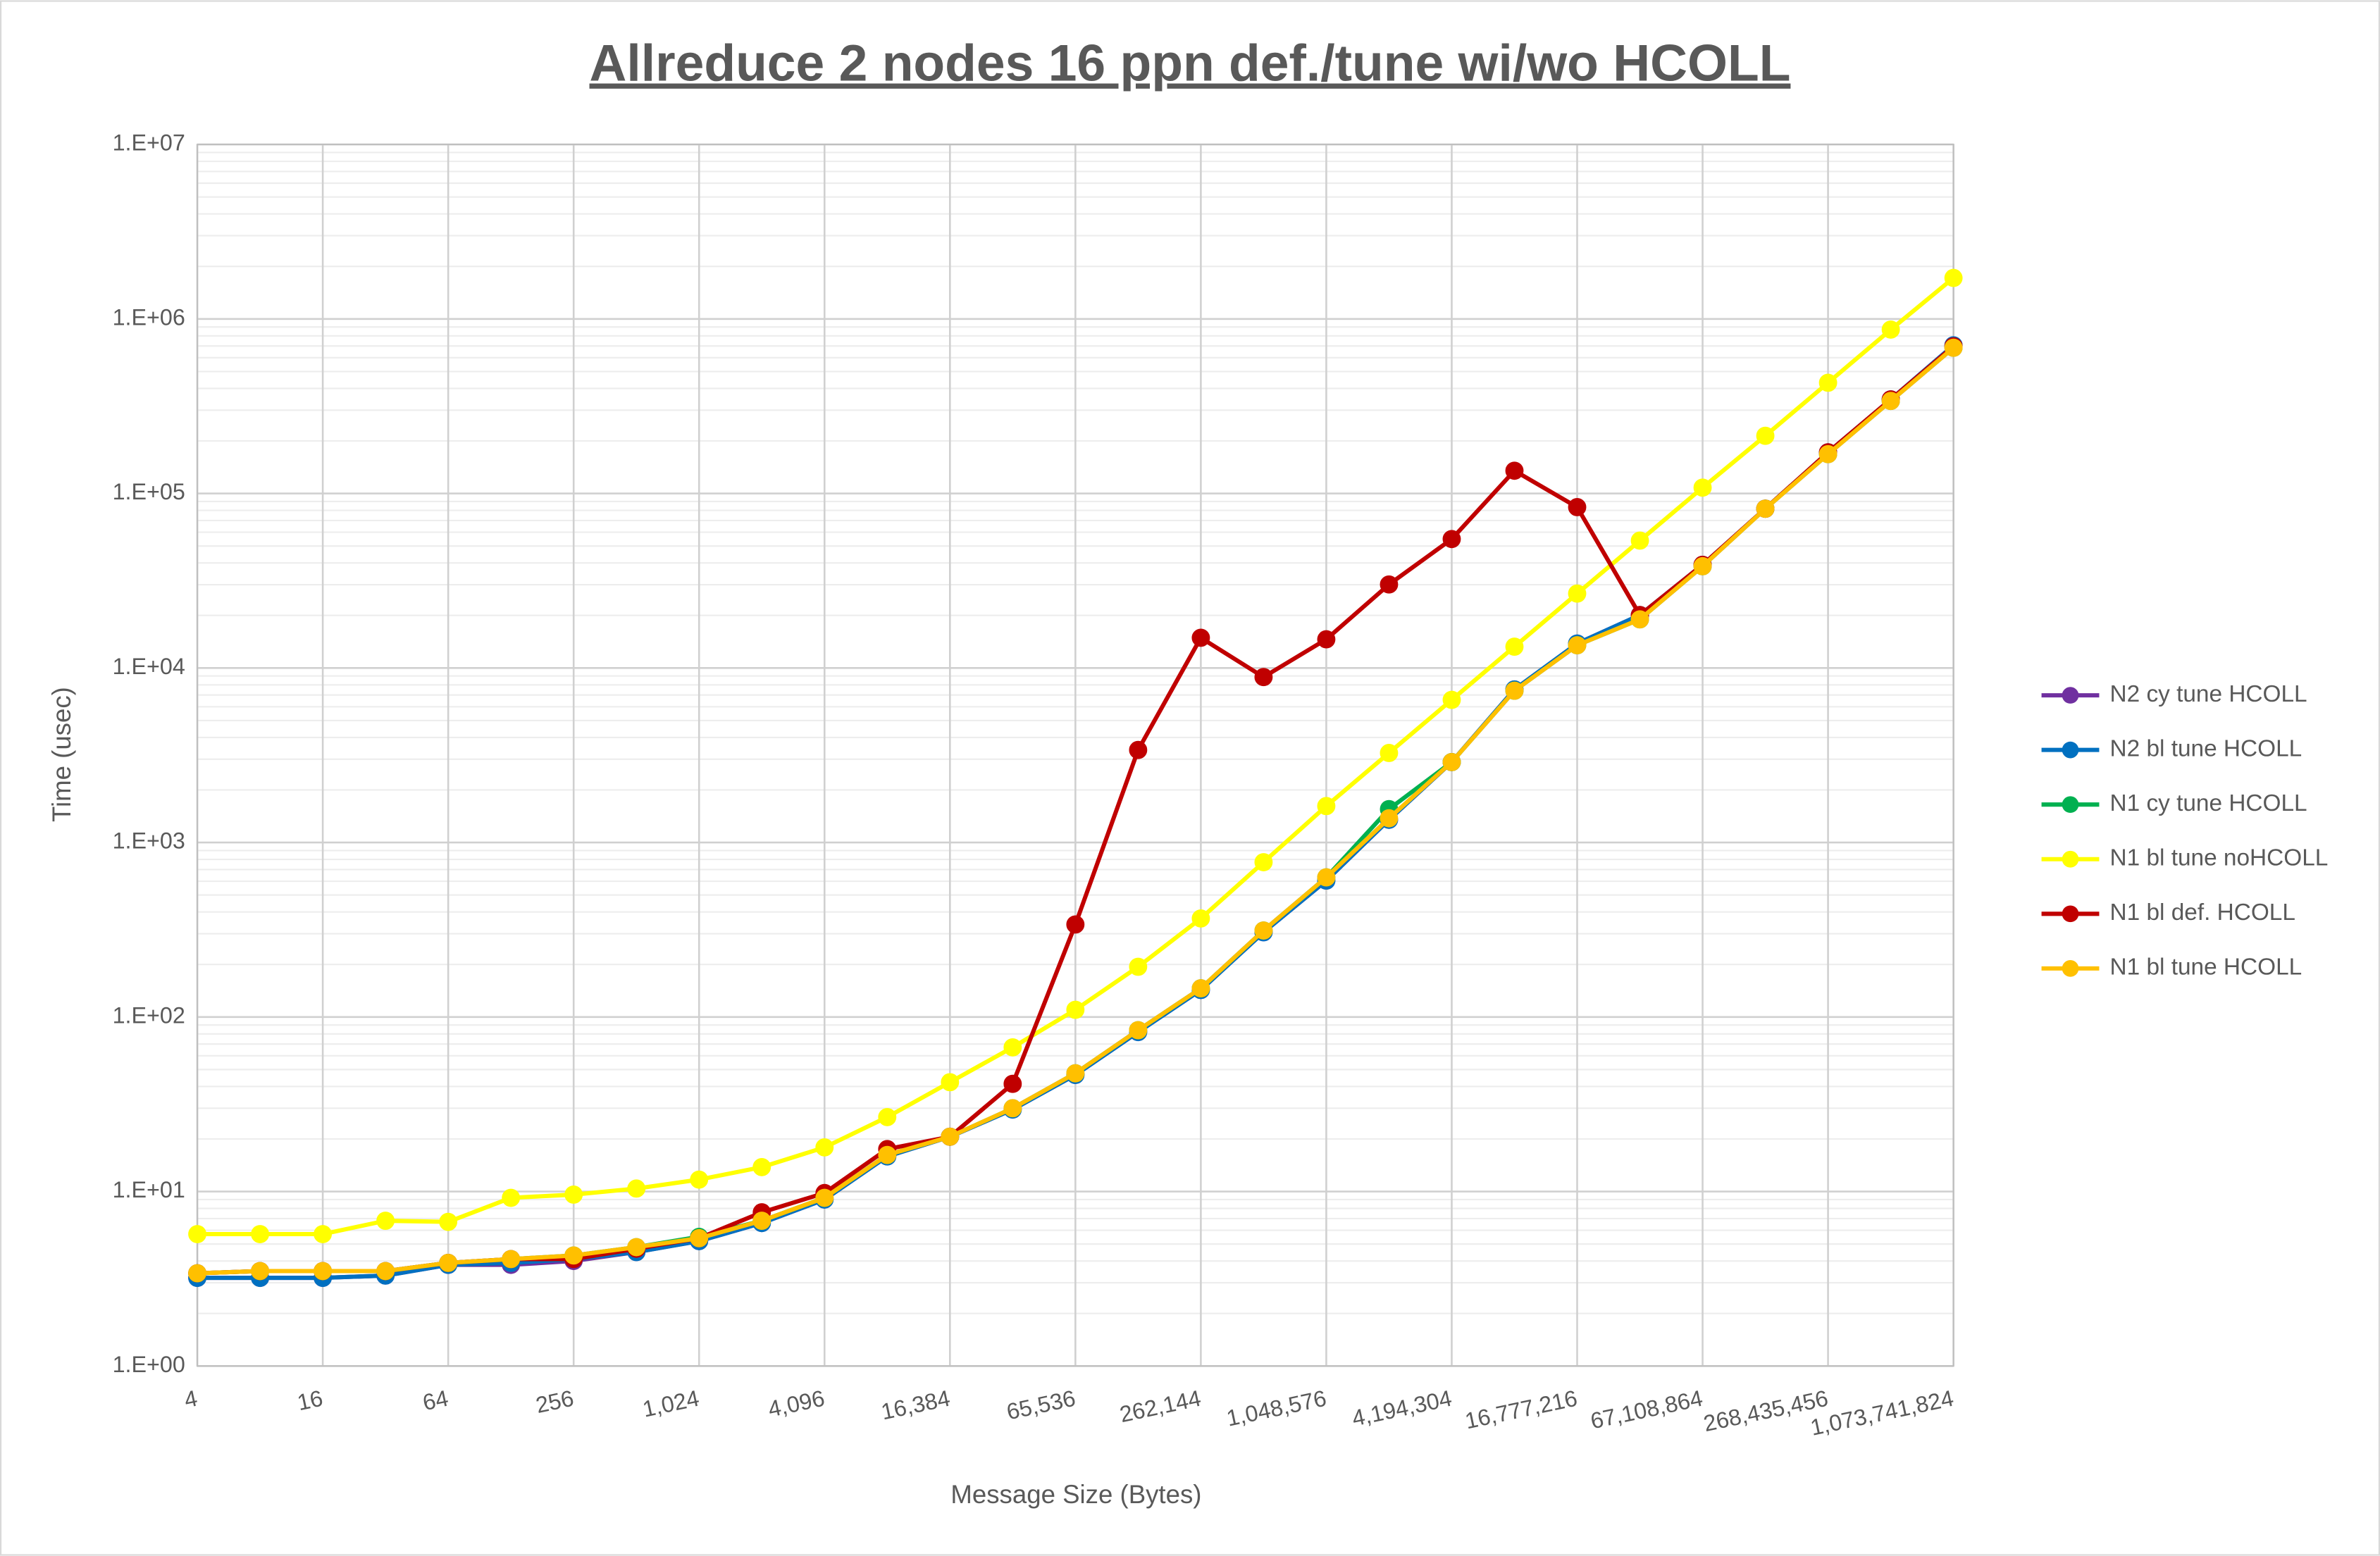  I want to click on y-tick-label: 1.E+01, so click(149, 1189).